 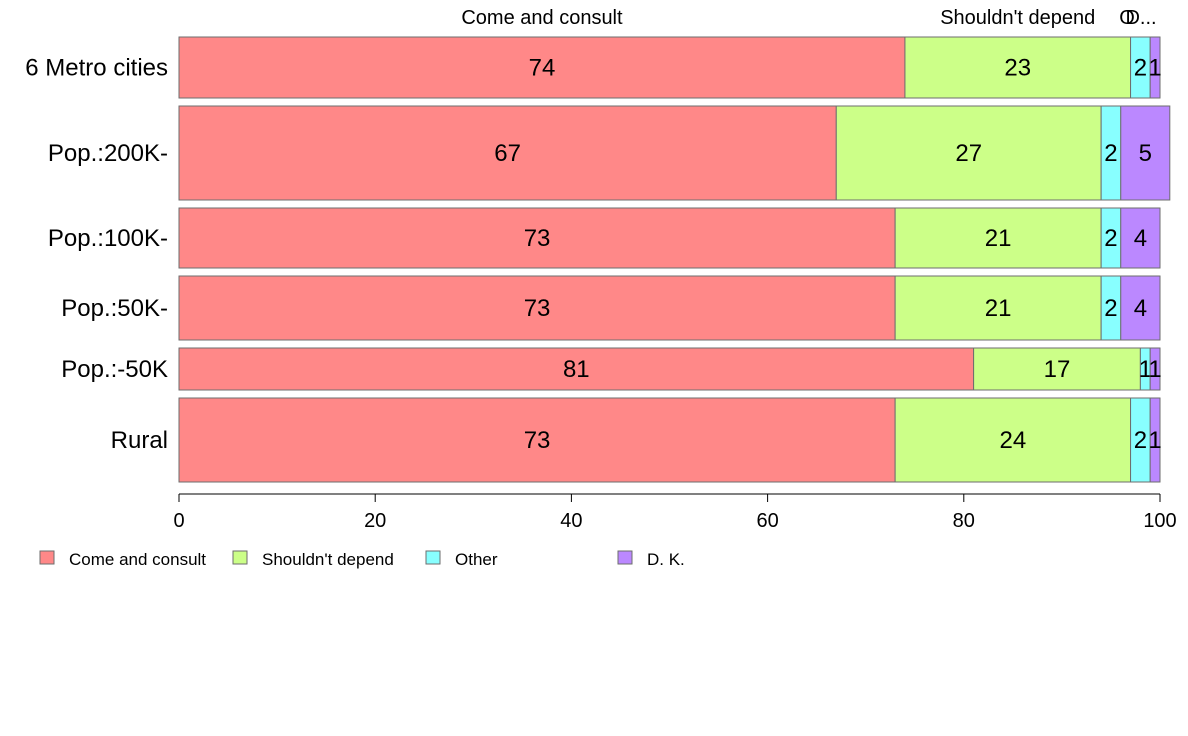 What do you see at coordinates (542, 68) in the screenshot?
I see `data-label: 74` at bounding box center [542, 68].